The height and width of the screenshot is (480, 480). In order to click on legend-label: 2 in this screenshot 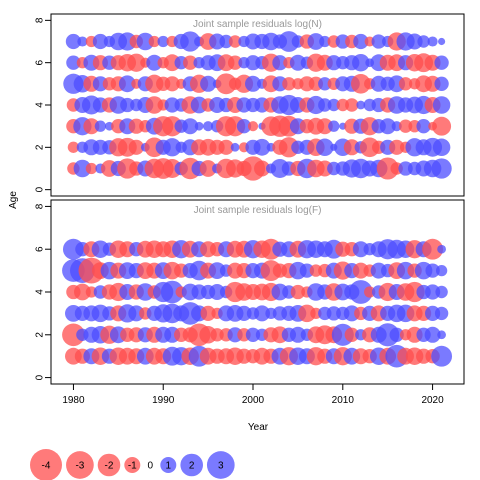, I will do `click(192, 466)`.